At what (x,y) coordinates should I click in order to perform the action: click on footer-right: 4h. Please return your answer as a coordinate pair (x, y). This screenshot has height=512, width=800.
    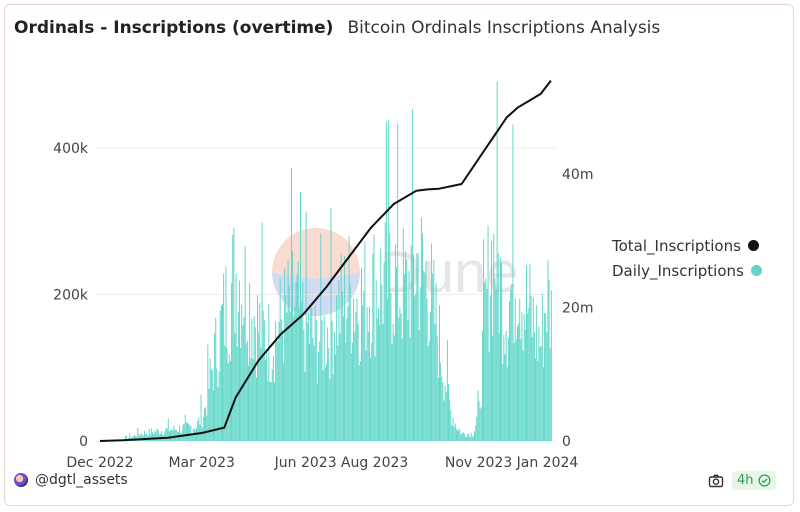
    Looking at the image, I should click on (742, 480).